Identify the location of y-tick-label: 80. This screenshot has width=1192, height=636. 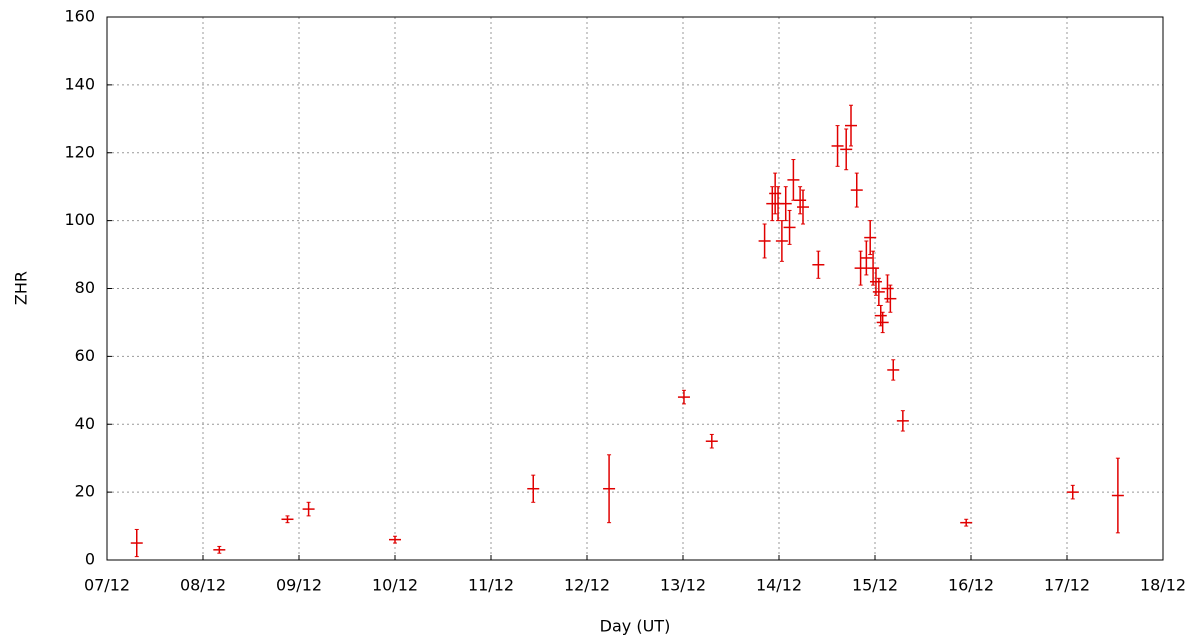
(85, 287).